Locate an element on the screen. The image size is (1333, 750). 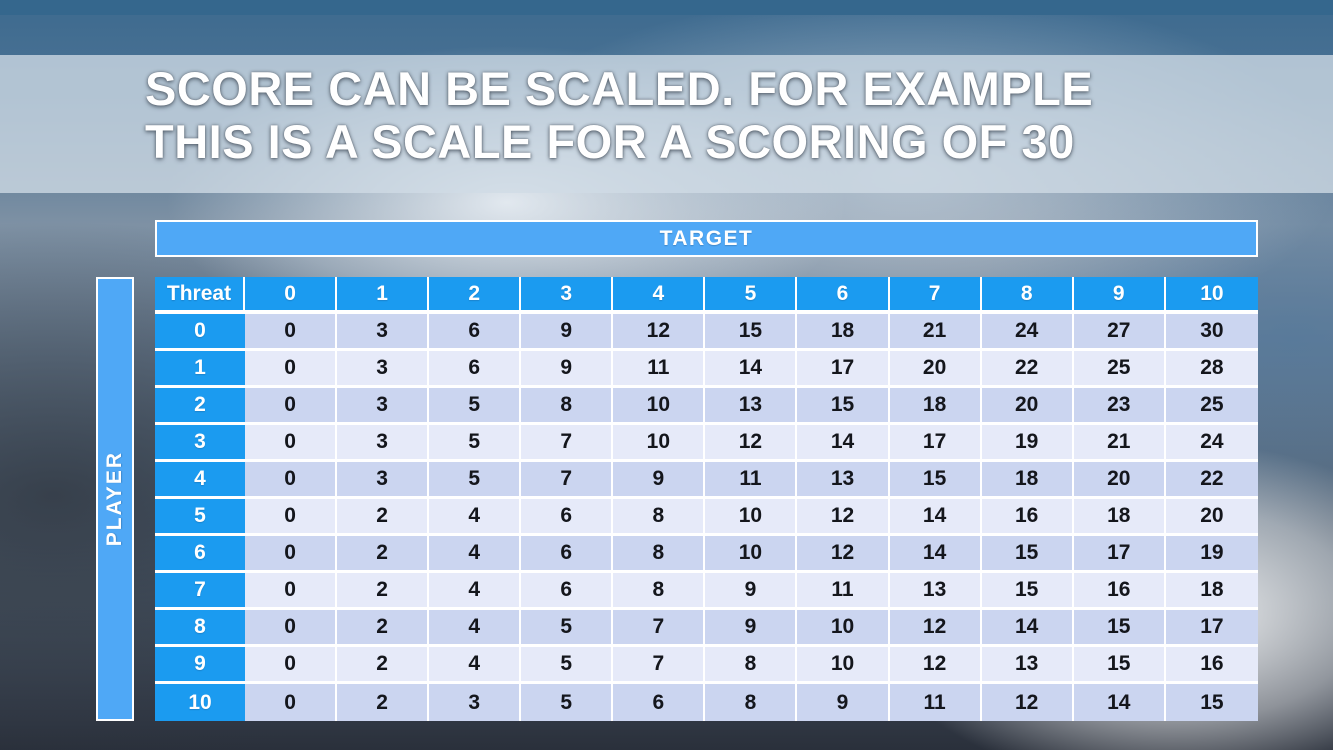
score-cell: 30 is located at coordinates (1211, 332).